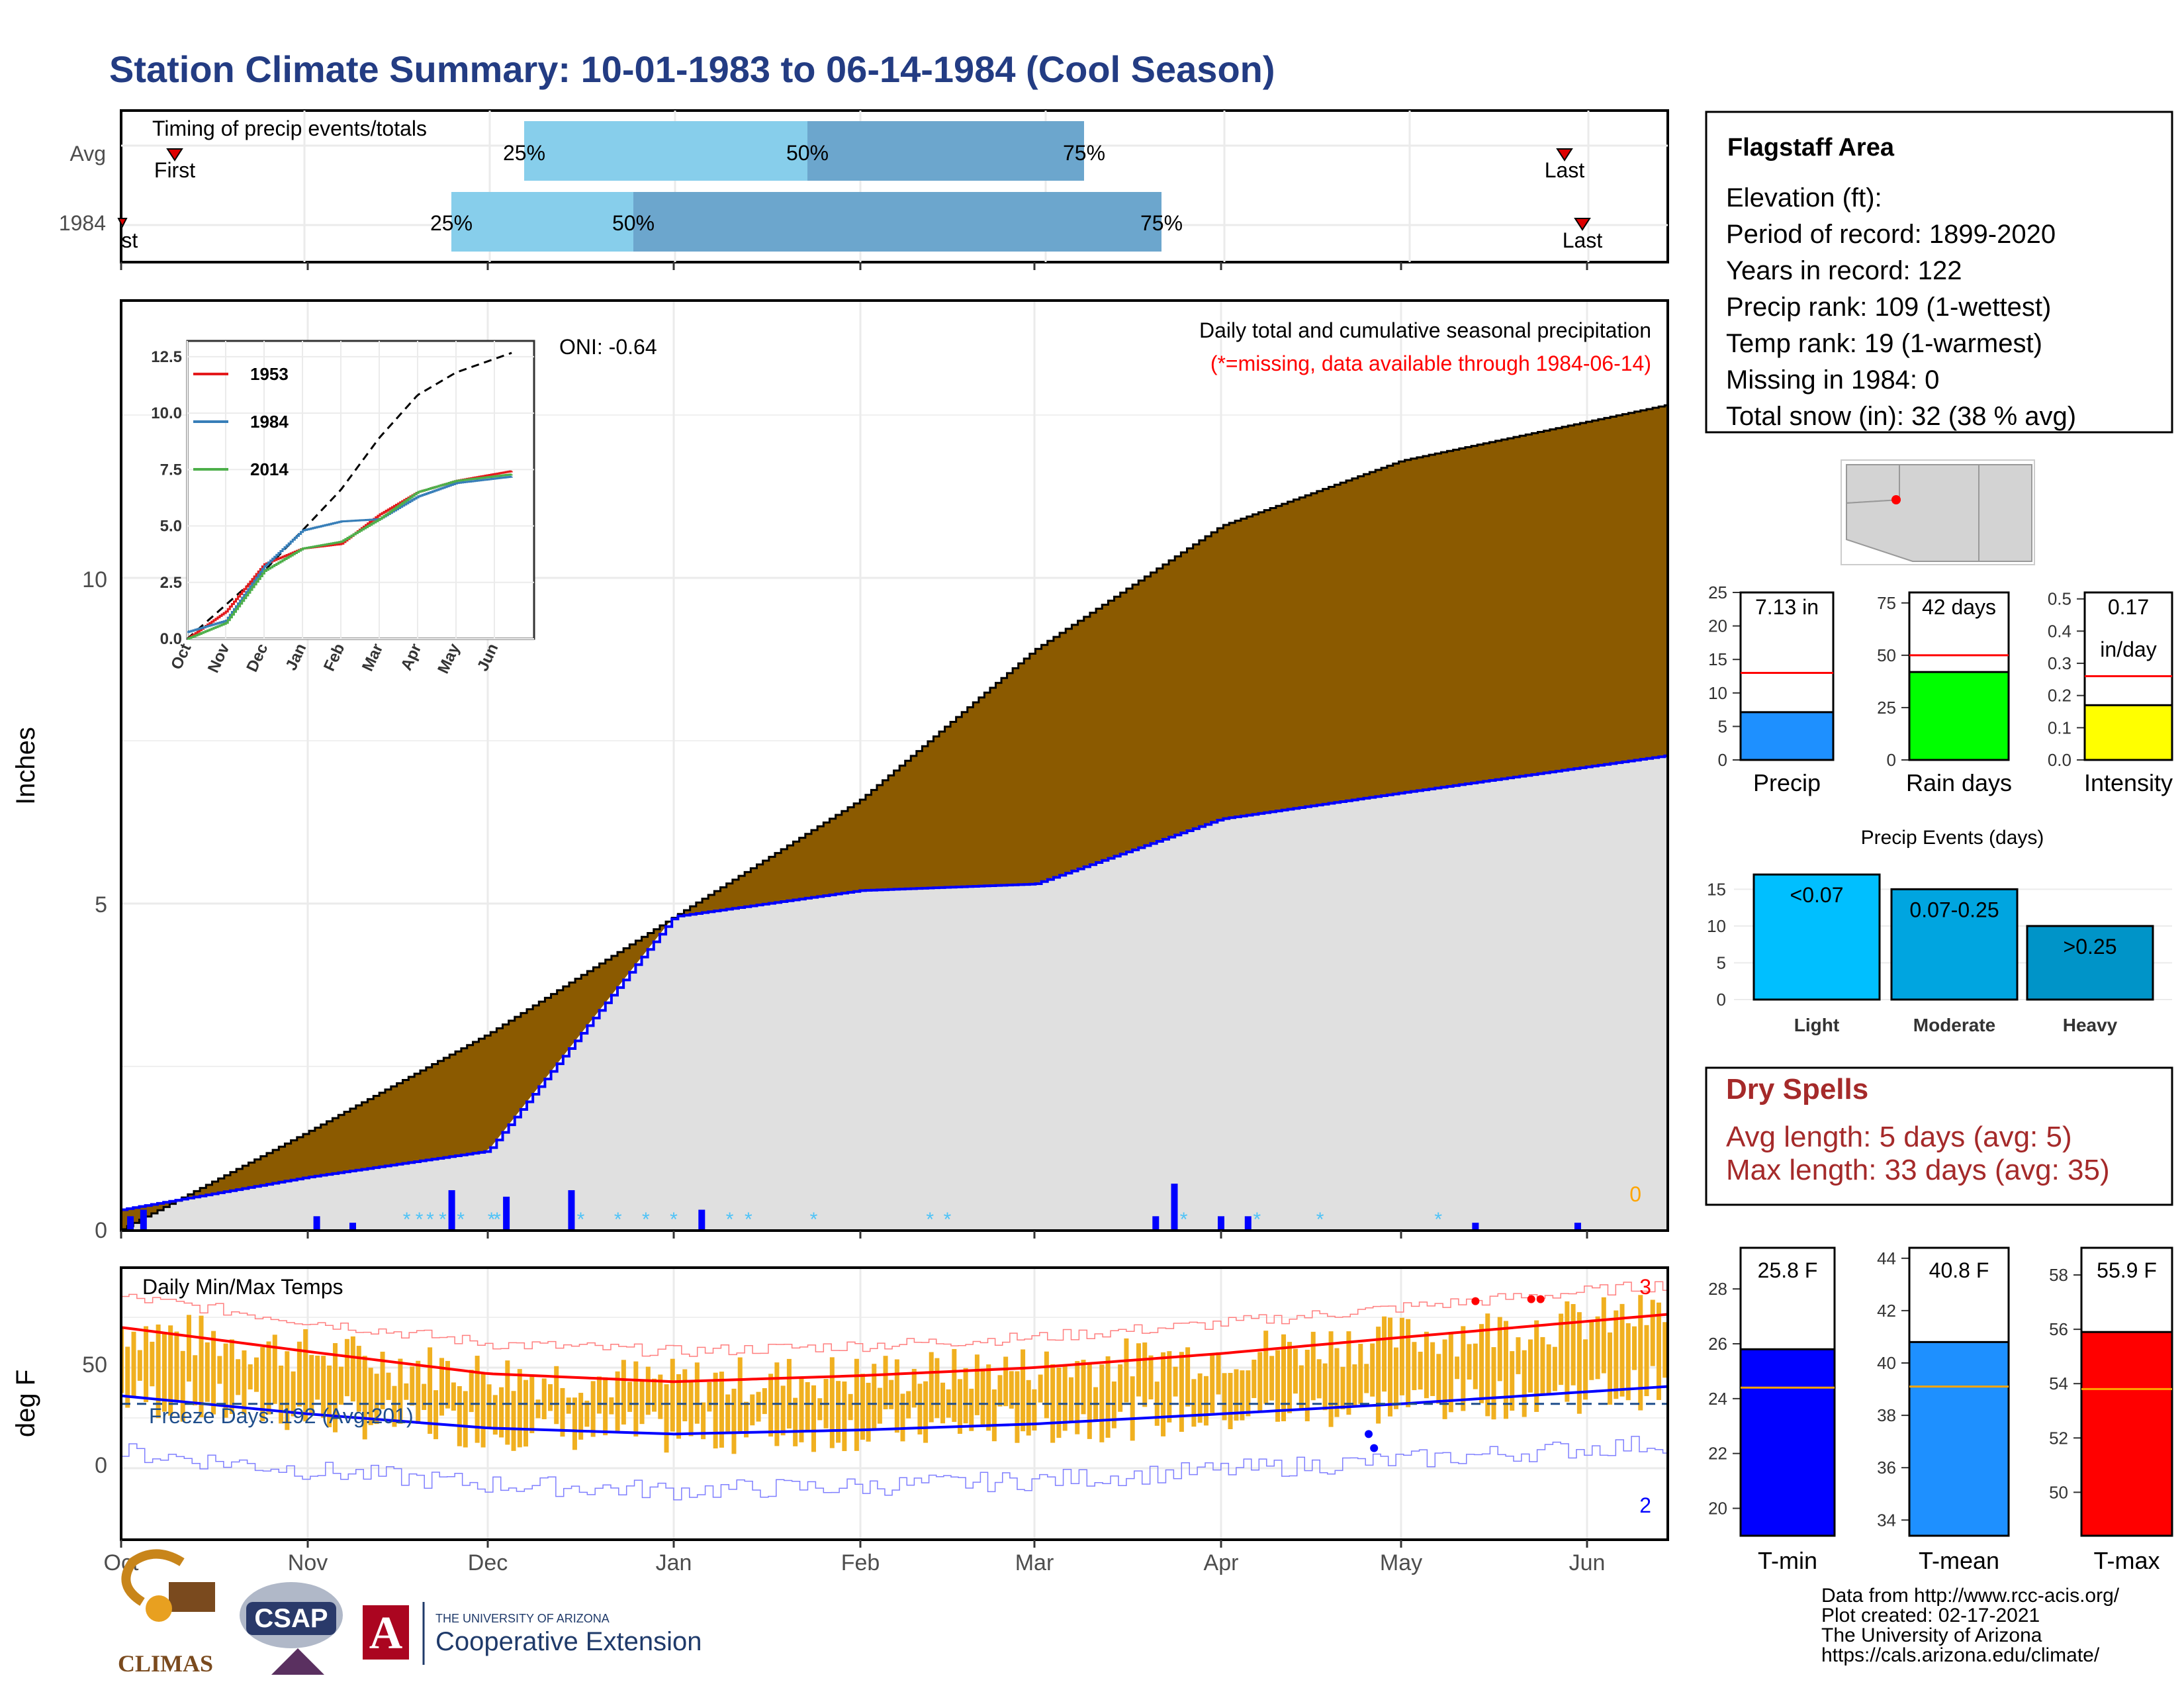  I want to click on record-min-line, so click(894, 1468).